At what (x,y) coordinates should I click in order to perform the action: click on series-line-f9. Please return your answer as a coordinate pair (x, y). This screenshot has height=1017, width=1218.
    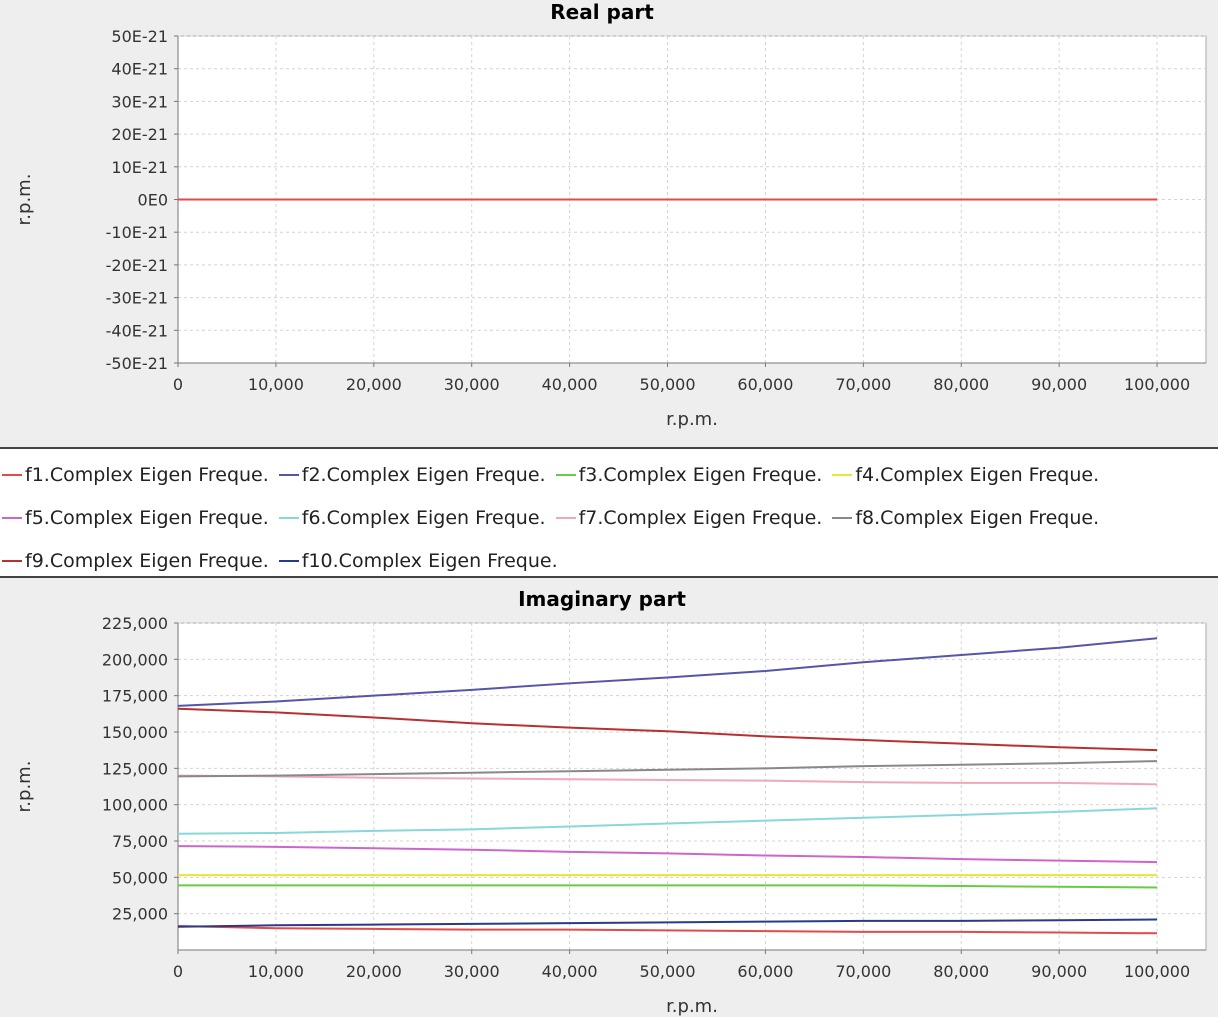
    Looking at the image, I should click on (667, 729).